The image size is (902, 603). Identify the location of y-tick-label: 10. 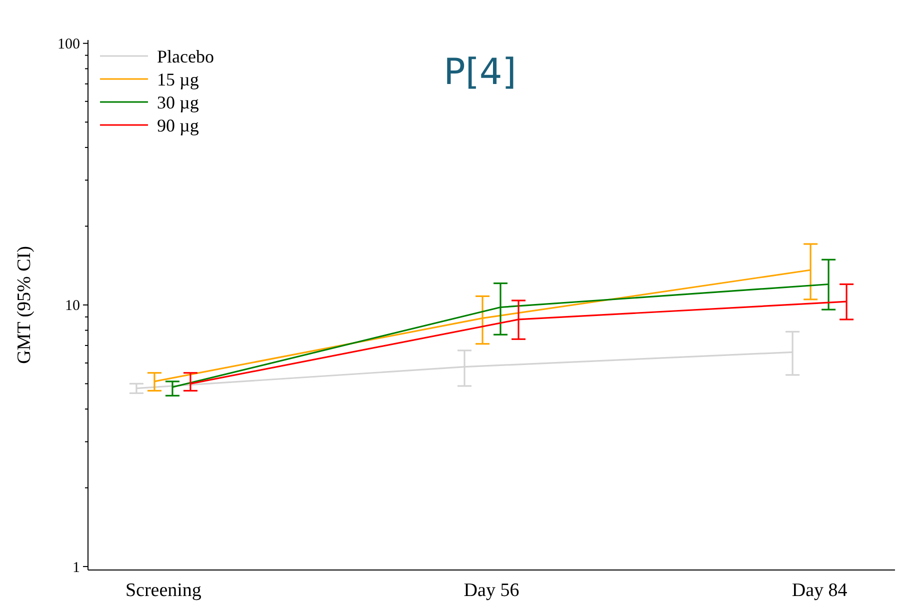
(72, 306).